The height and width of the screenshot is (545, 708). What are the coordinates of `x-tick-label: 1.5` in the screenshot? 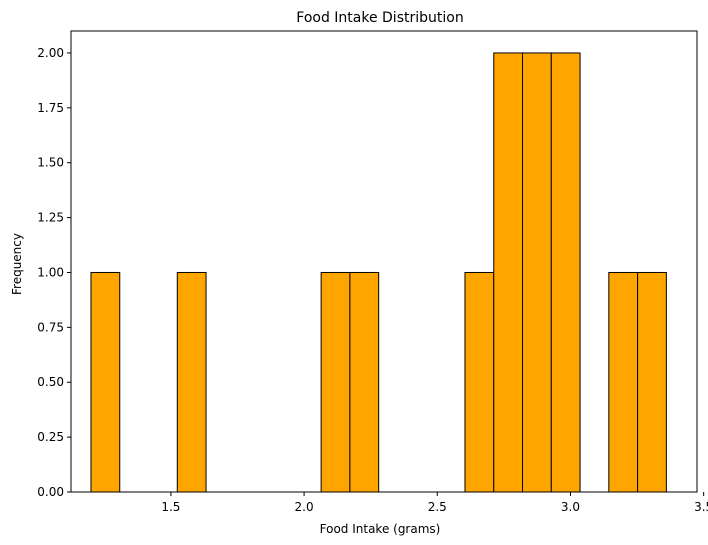 It's located at (170, 507).